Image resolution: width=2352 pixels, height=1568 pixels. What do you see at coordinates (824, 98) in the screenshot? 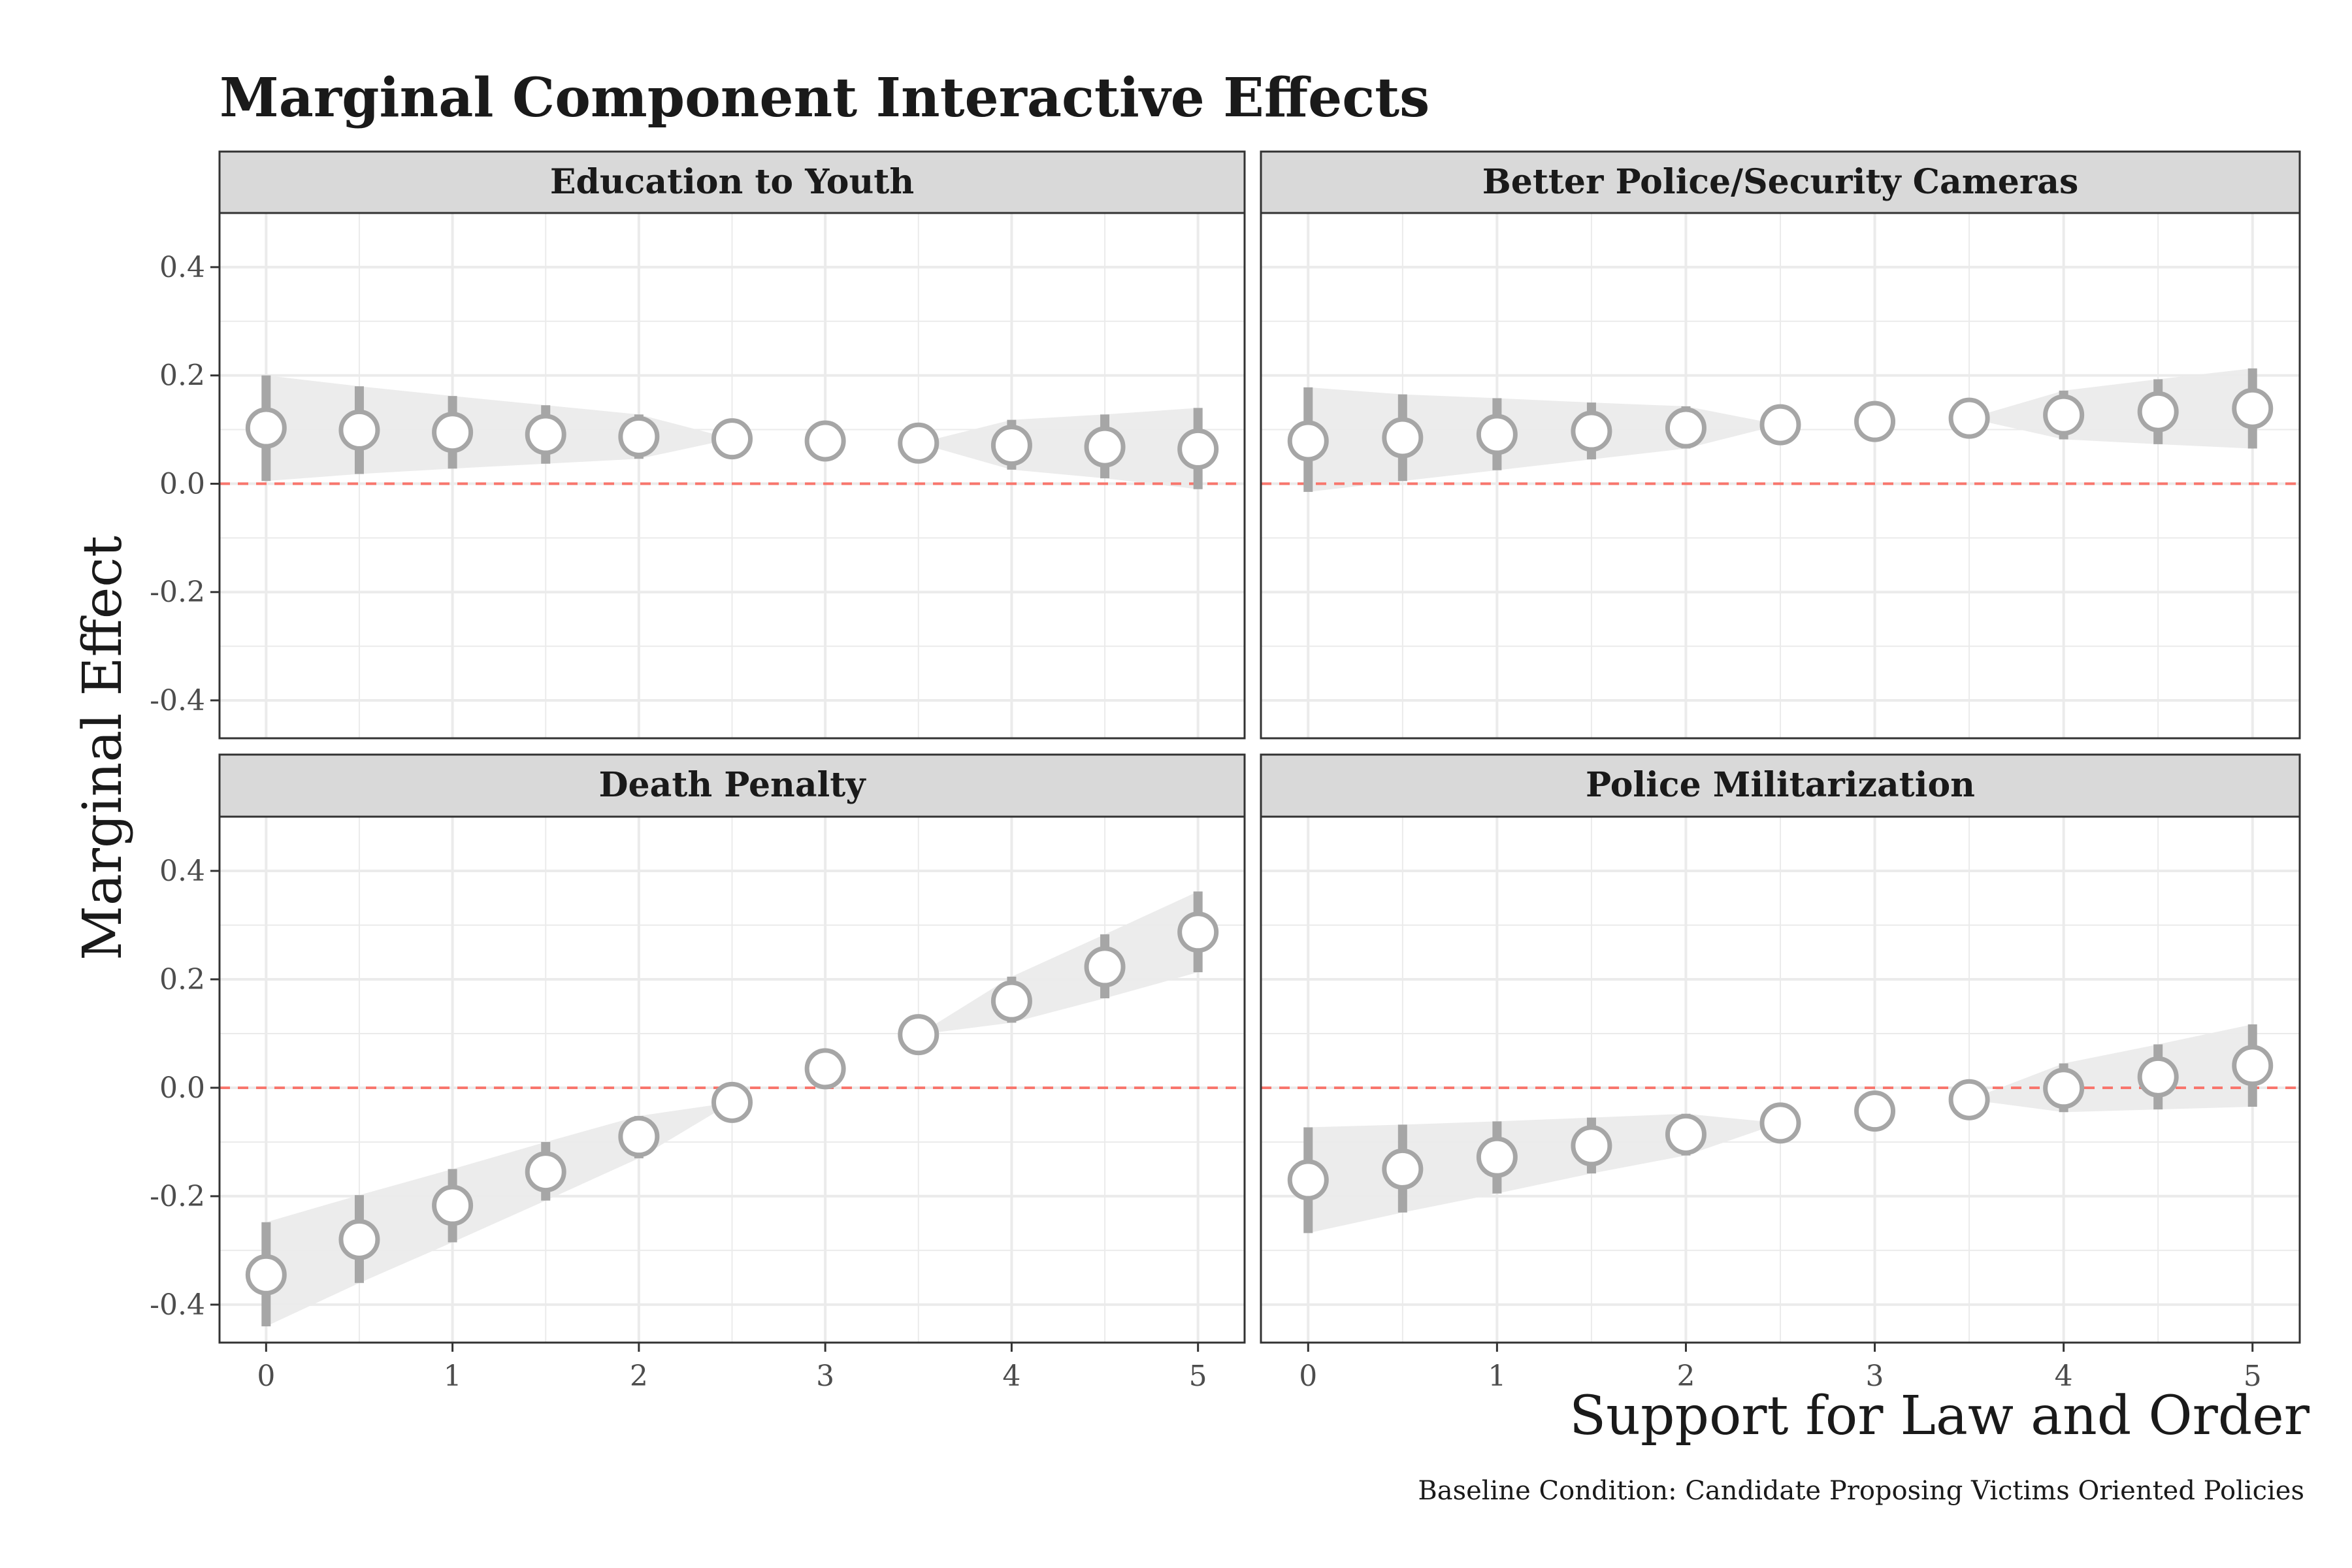
I see `chart-title: Marginal Component Interactive Effects` at bounding box center [824, 98].